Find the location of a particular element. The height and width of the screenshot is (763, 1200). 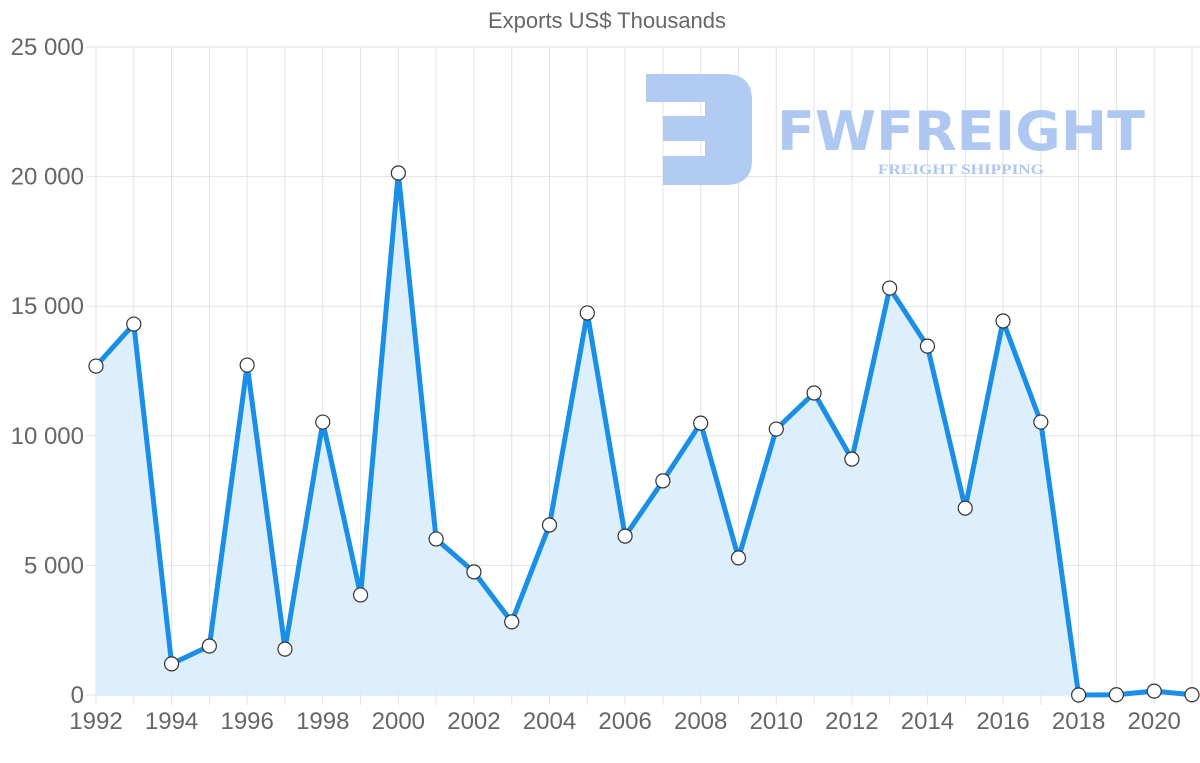

x-tick-label: 1992 is located at coordinates (95, 721).